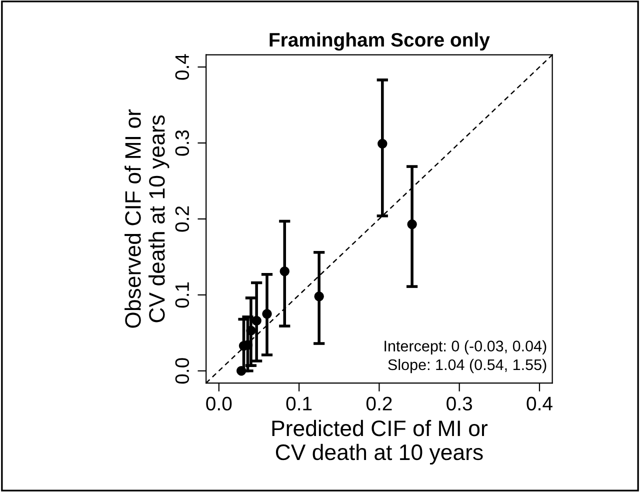 The width and height of the screenshot is (640, 492). I want to click on x-tick-label: 0.4, so click(539, 403).